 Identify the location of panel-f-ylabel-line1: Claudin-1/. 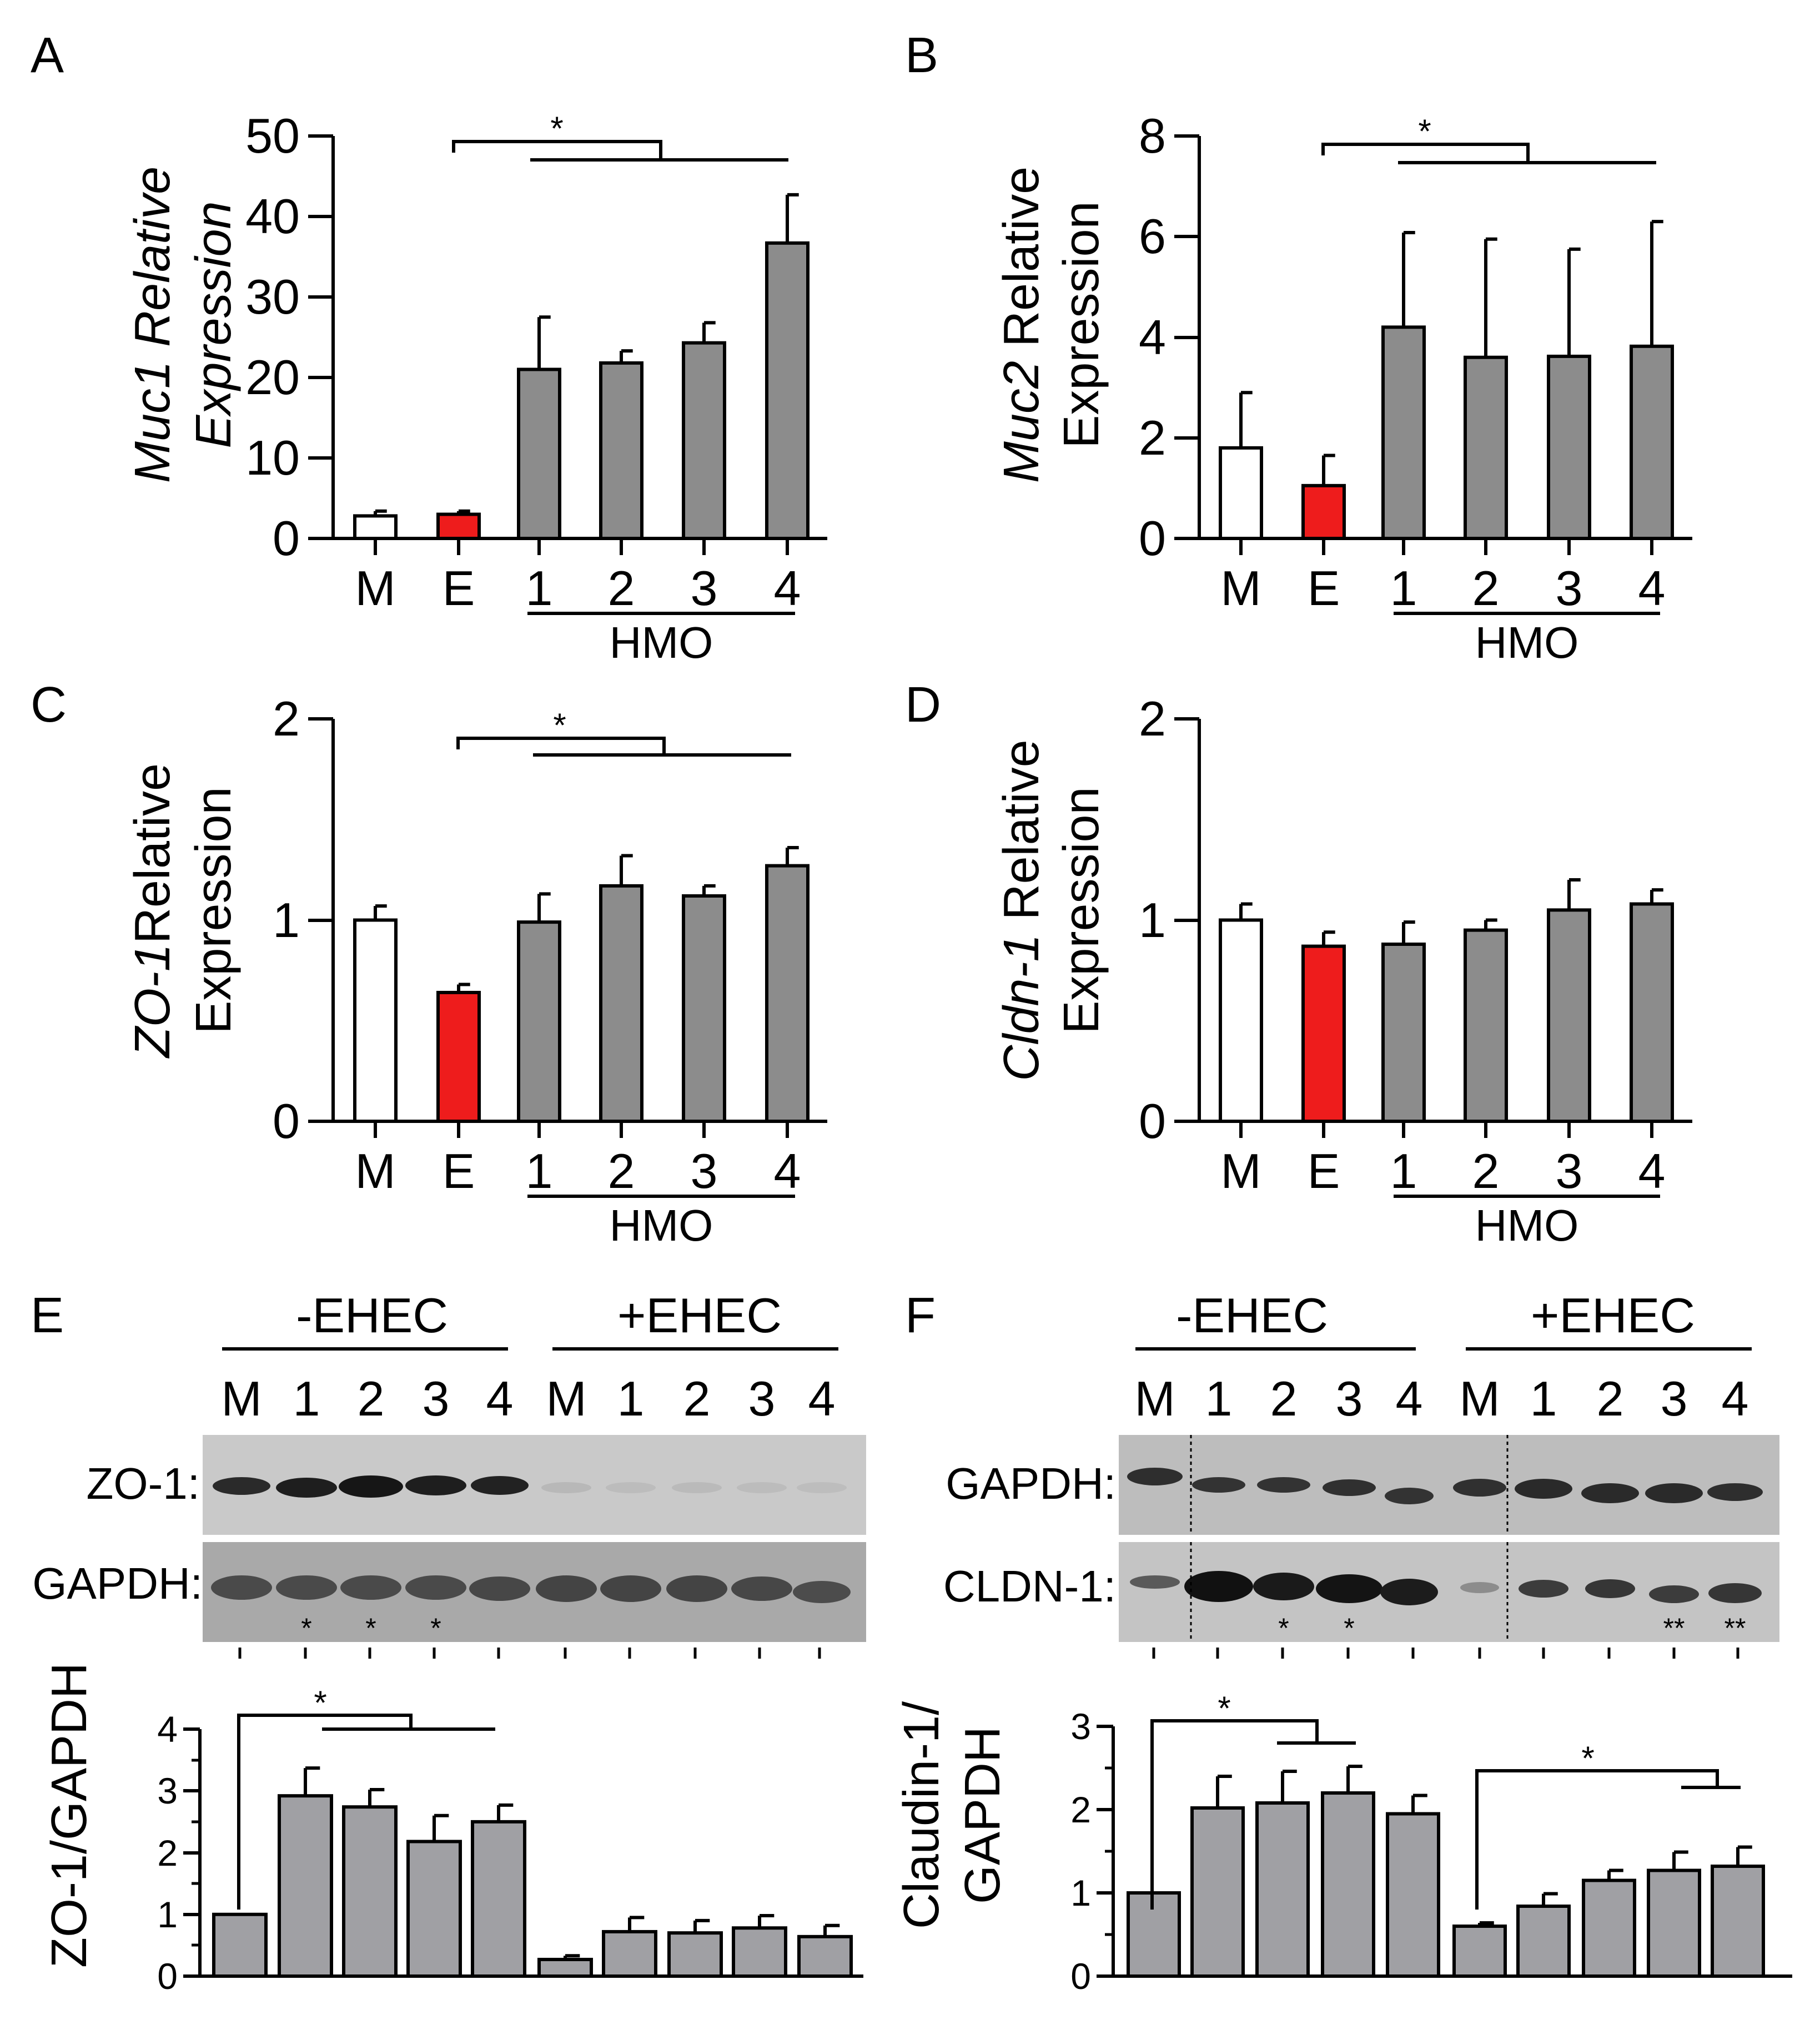
(922, 1815).